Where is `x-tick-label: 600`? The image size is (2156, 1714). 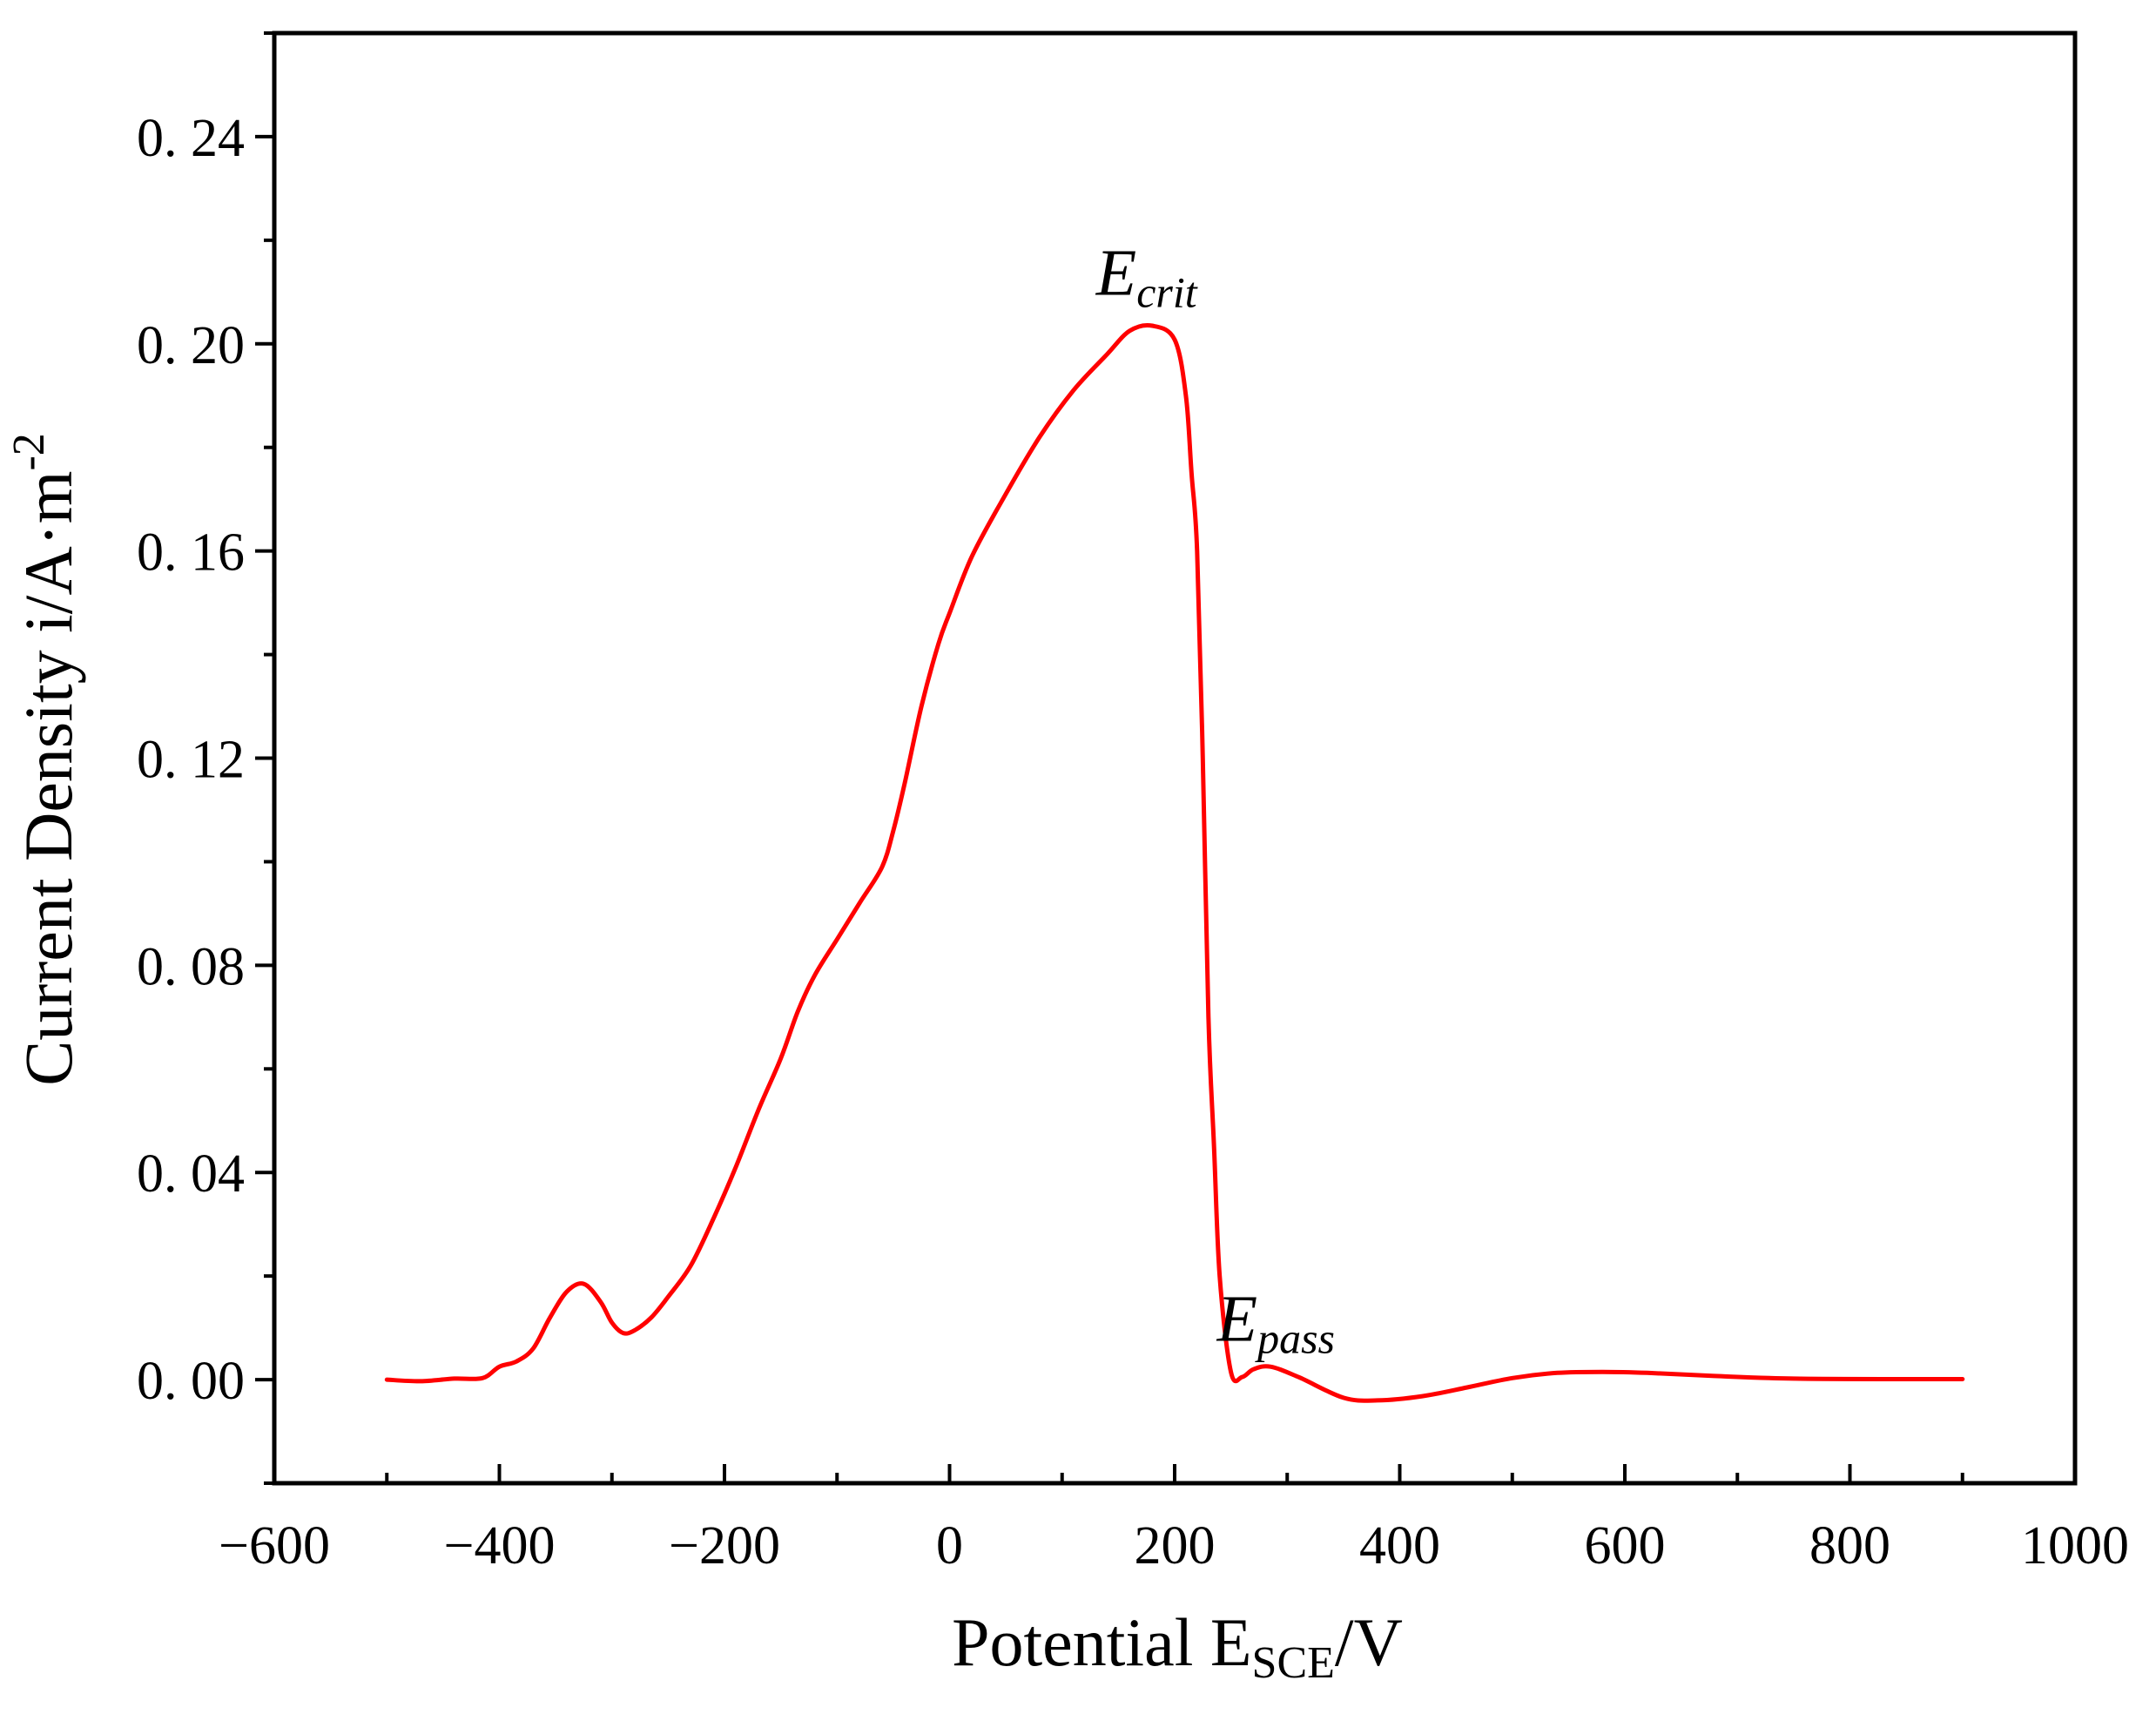
x-tick-label: 600 is located at coordinates (1625, 1546).